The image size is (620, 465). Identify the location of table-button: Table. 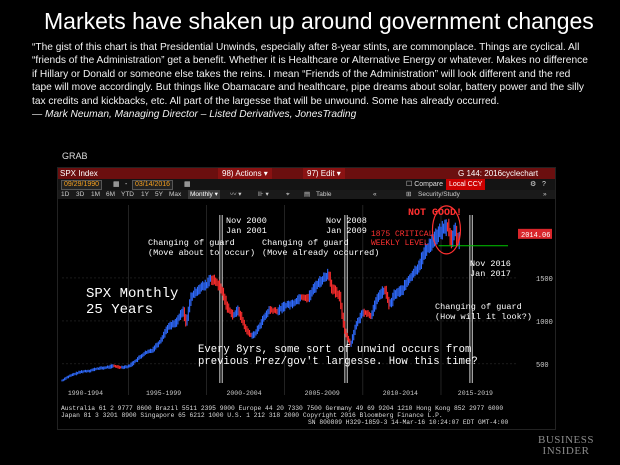
(324, 194).